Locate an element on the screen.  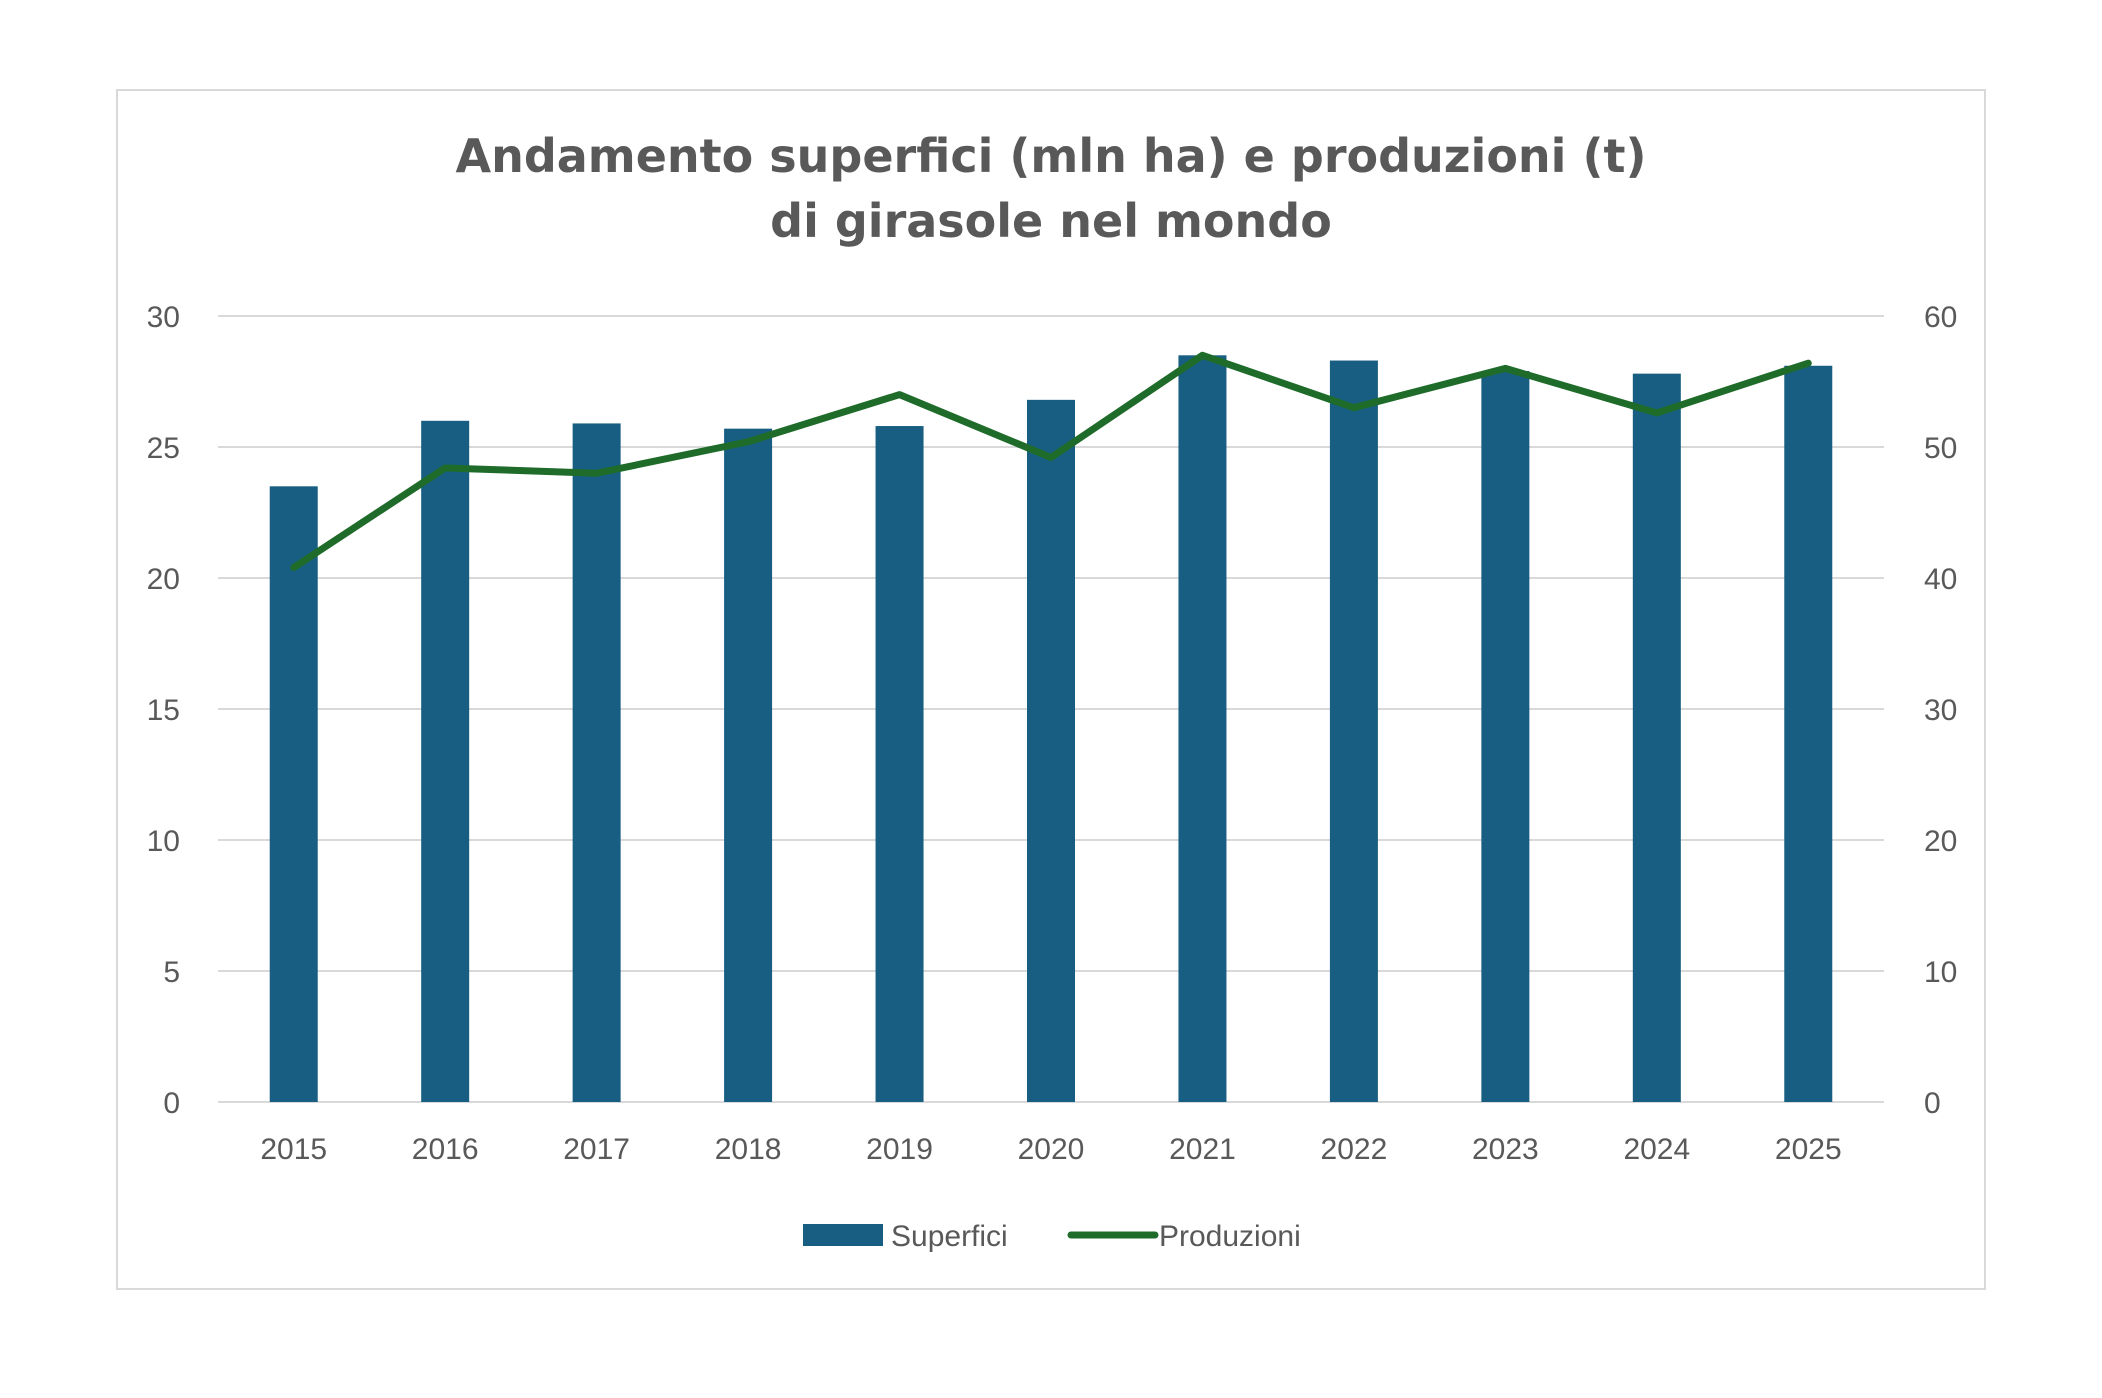
line-layer is located at coordinates (1051, 461).